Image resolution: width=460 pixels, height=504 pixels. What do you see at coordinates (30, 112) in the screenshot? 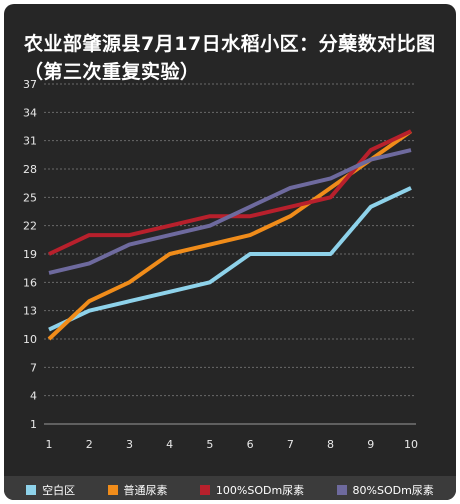
I see `y-tick-label: 34` at bounding box center [30, 112].